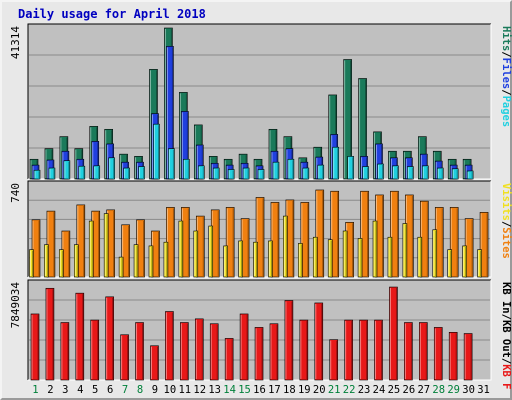  What do you see at coordinates (349, 390) in the screenshot?
I see `x-label-day-22: 22` at bounding box center [349, 390].